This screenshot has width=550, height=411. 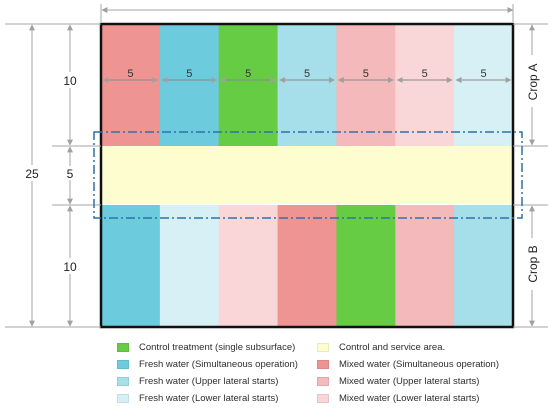 What do you see at coordinates (409, 398) in the screenshot?
I see `legend-label: Mixed water (Lower lateral starts)` at bounding box center [409, 398].